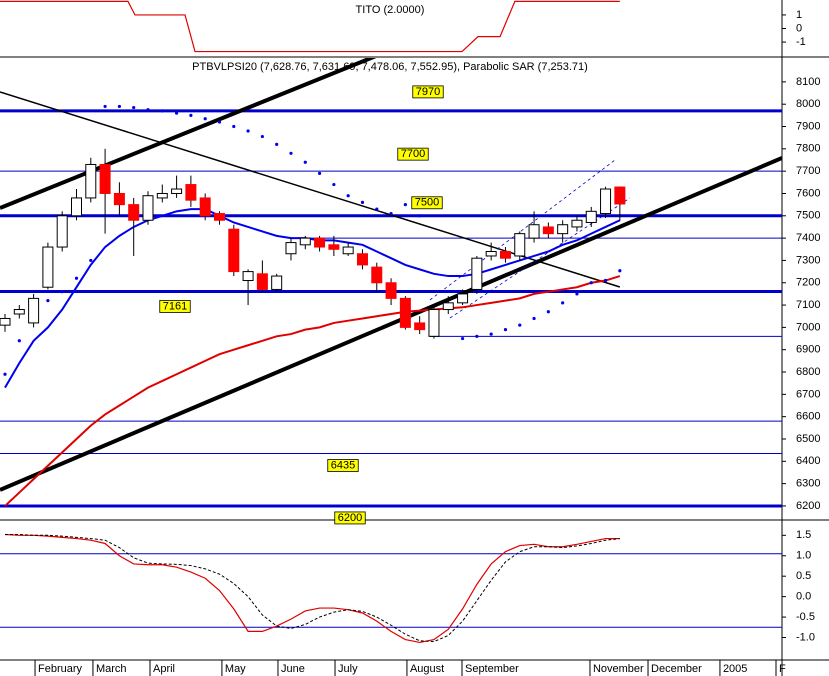  I want to click on series-line, so click(312, 588).